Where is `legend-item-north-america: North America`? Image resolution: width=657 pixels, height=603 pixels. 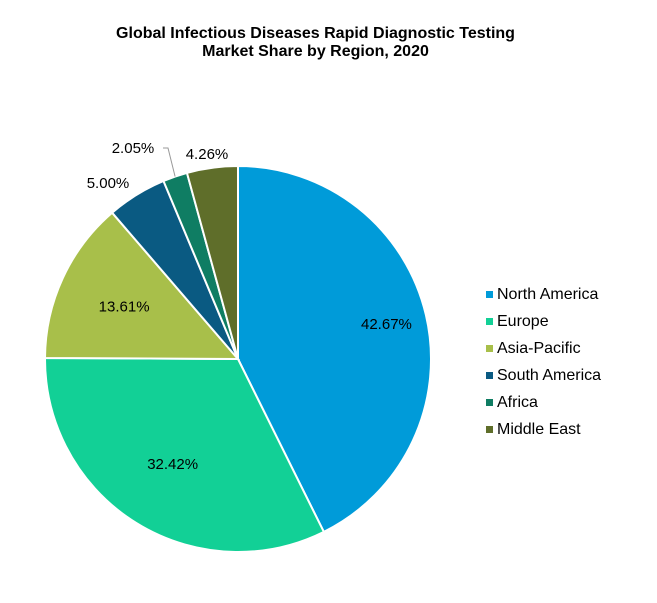
legend-item-north-america: North America is located at coordinates (543, 294).